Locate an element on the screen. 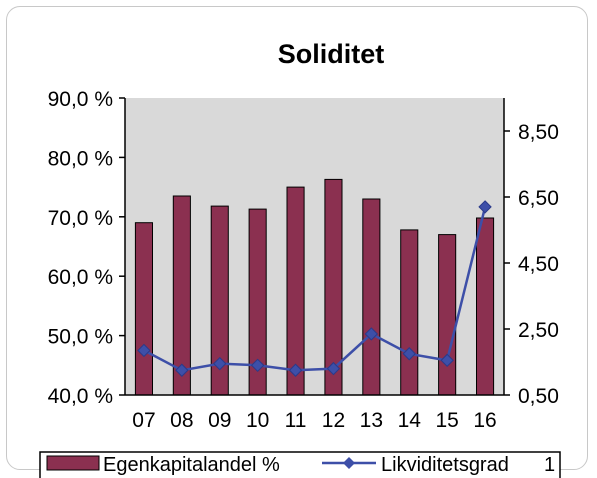 This screenshot has width=597, height=478. x-tick-label: 14 is located at coordinates (410, 420).